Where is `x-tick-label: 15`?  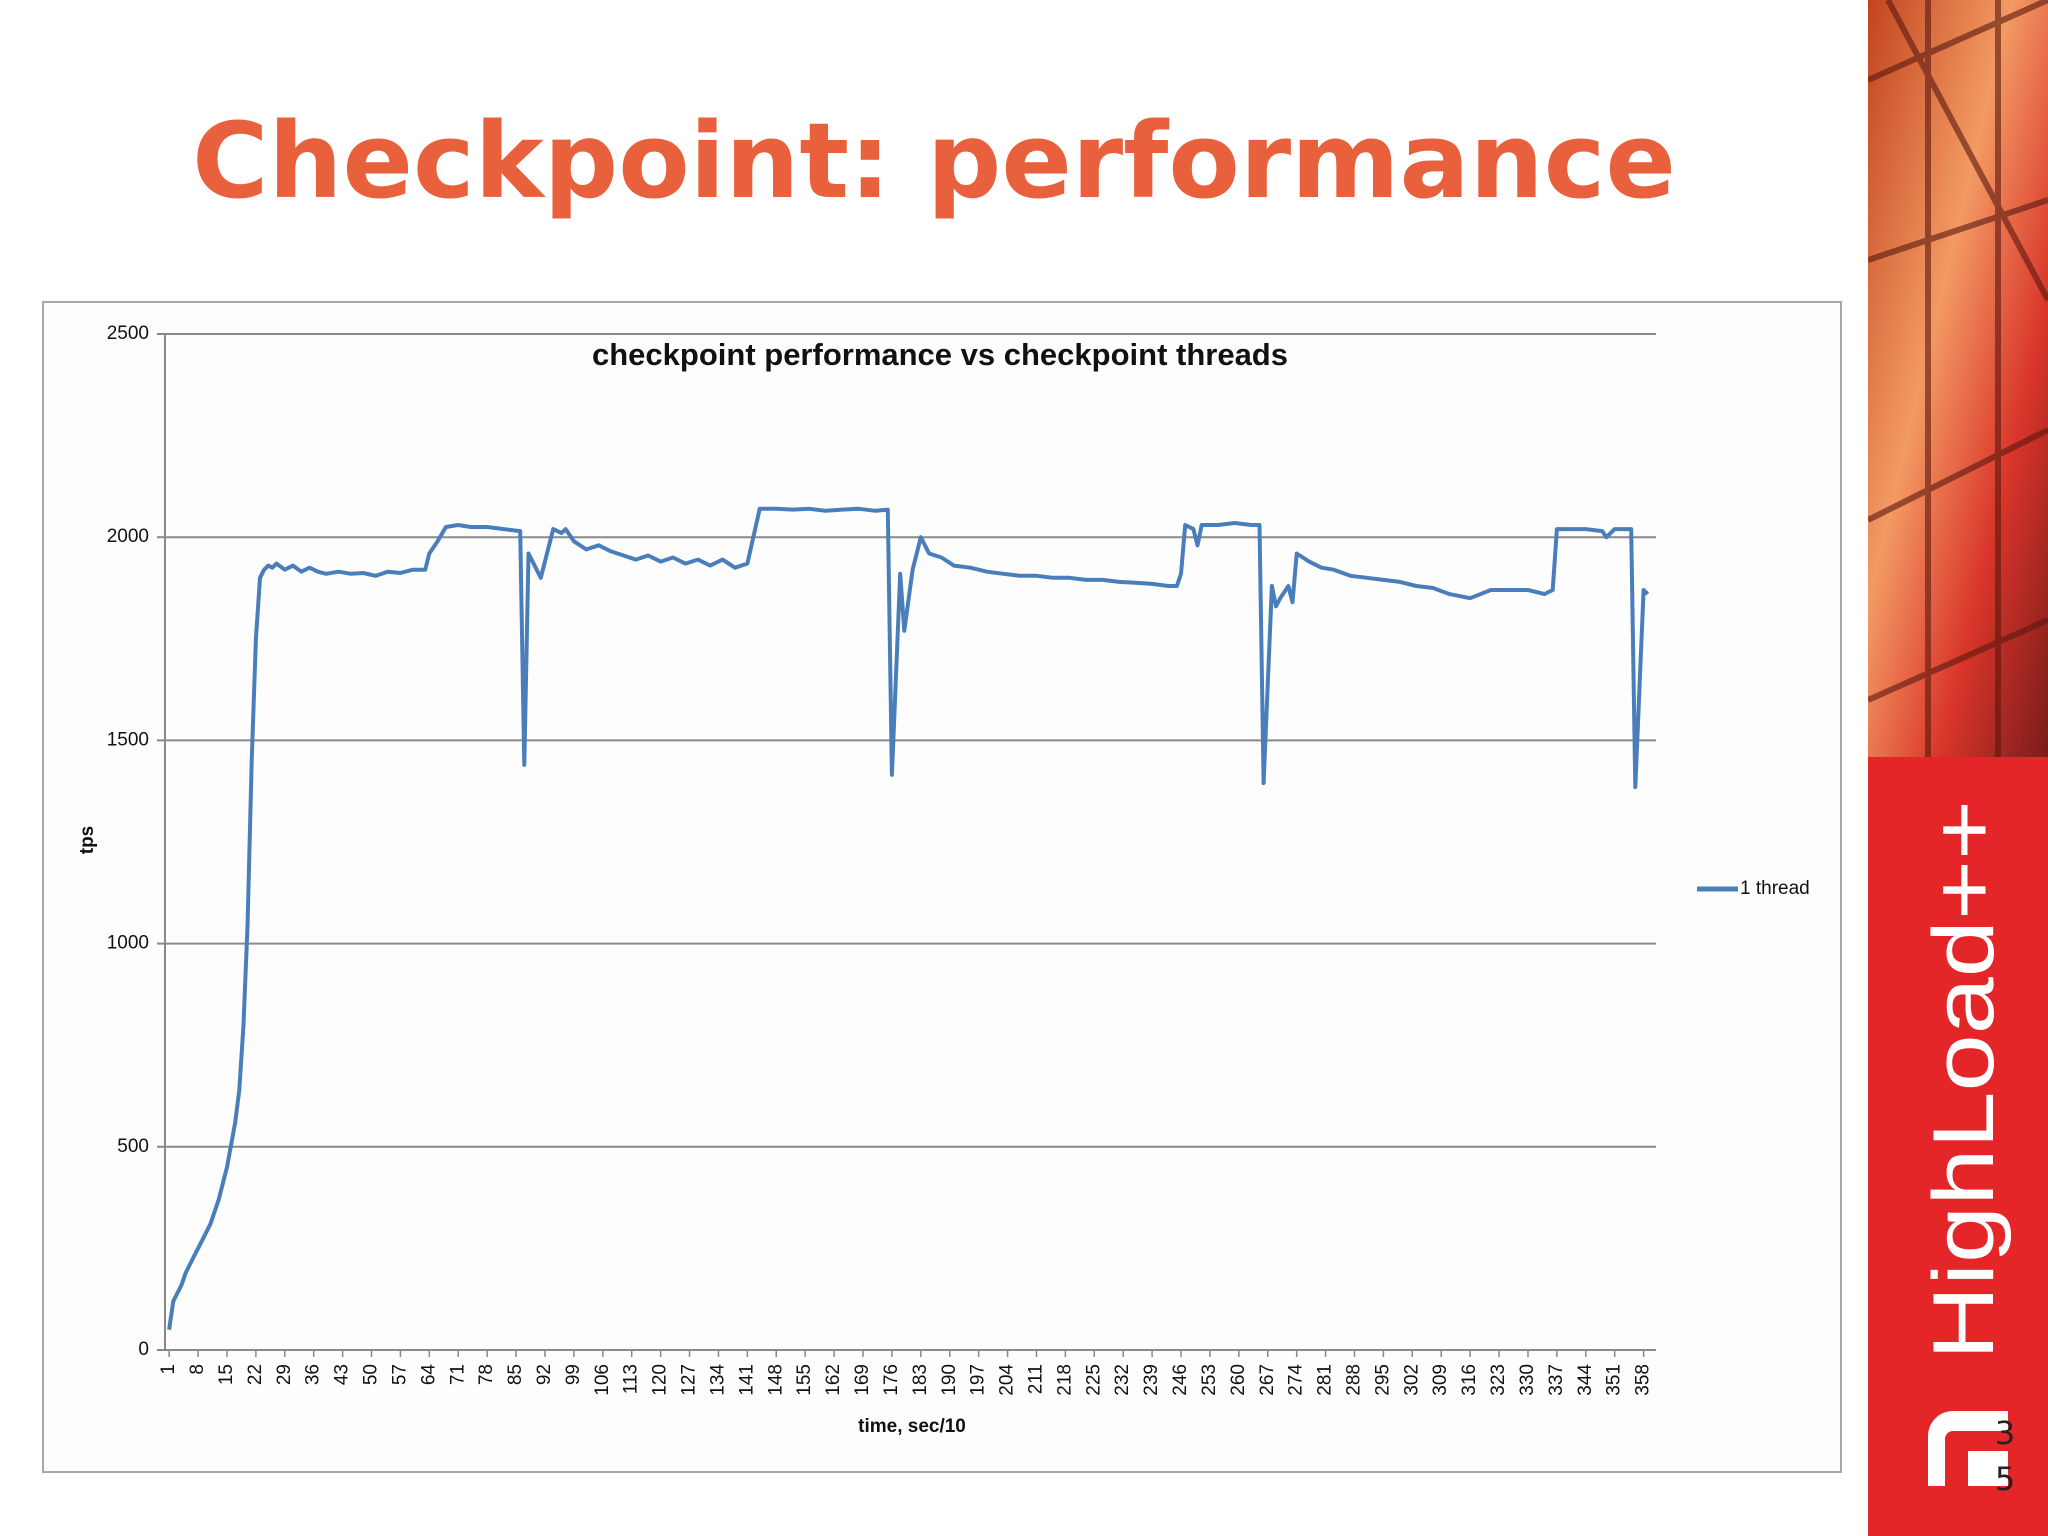
x-tick-label: 15 is located at coordinates (226, 1374).